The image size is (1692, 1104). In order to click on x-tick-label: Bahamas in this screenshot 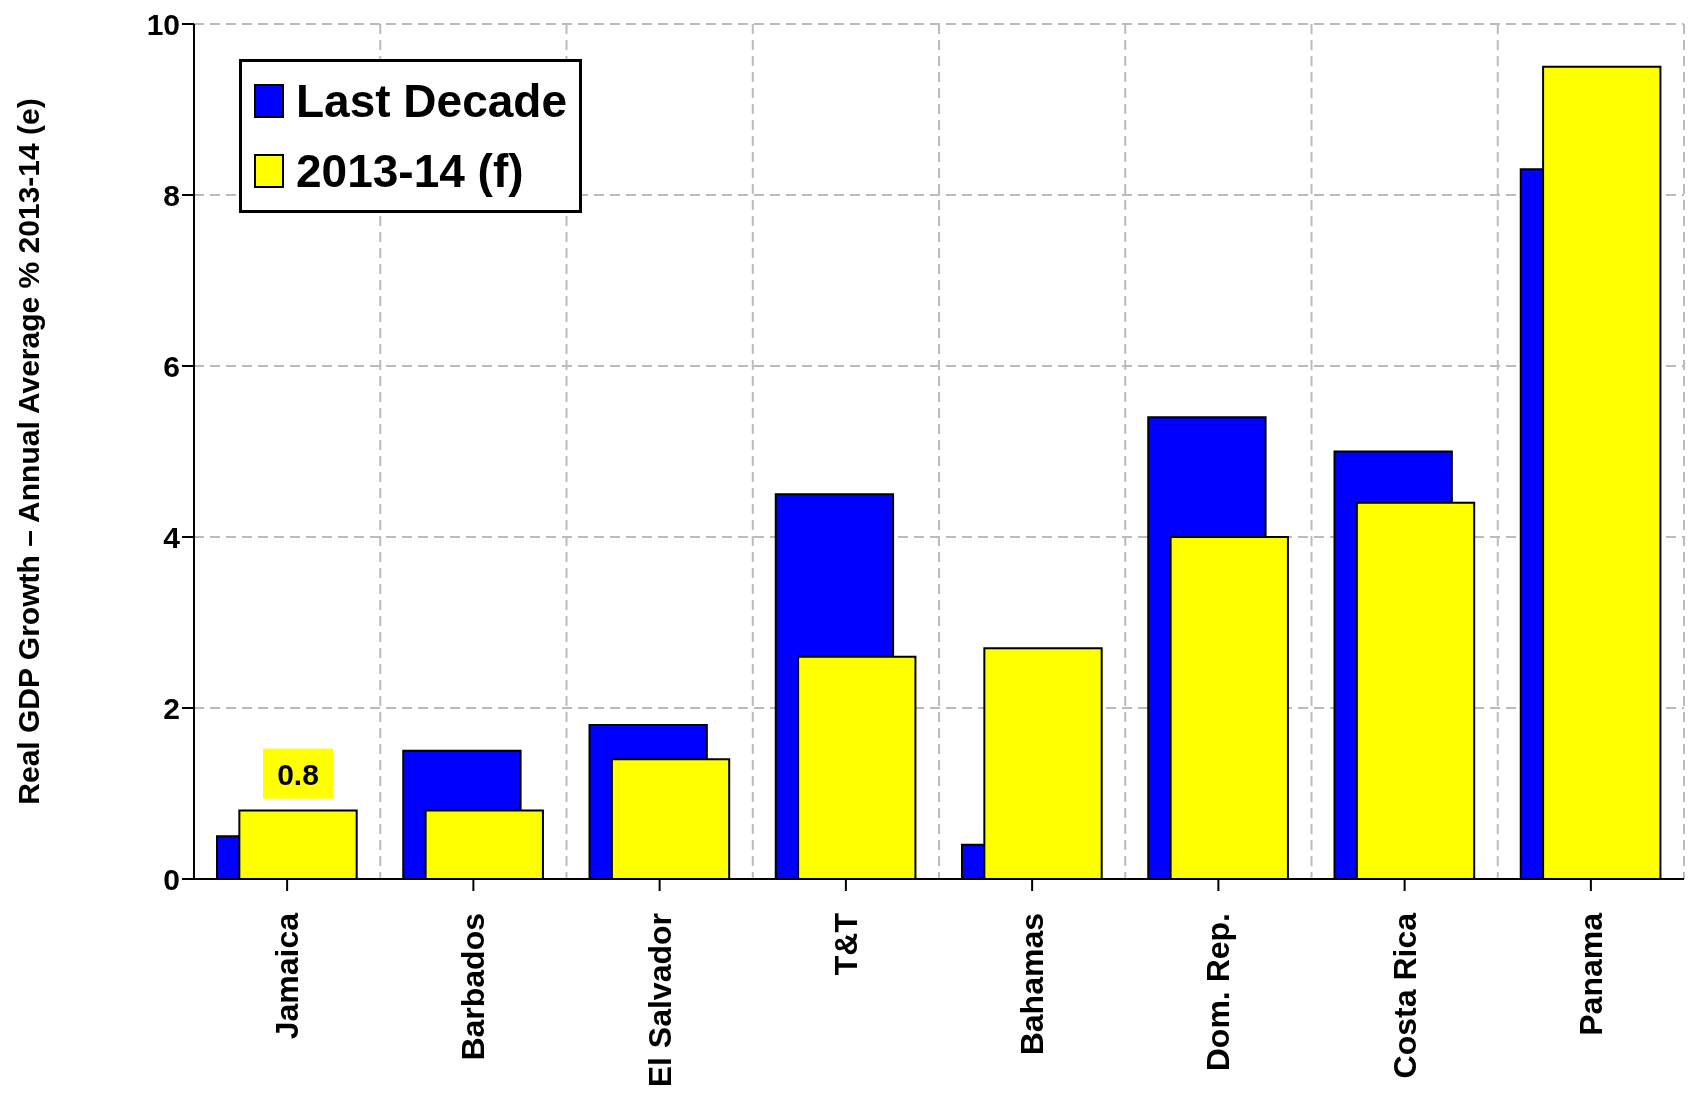, I will do `click(1032, 984)`.